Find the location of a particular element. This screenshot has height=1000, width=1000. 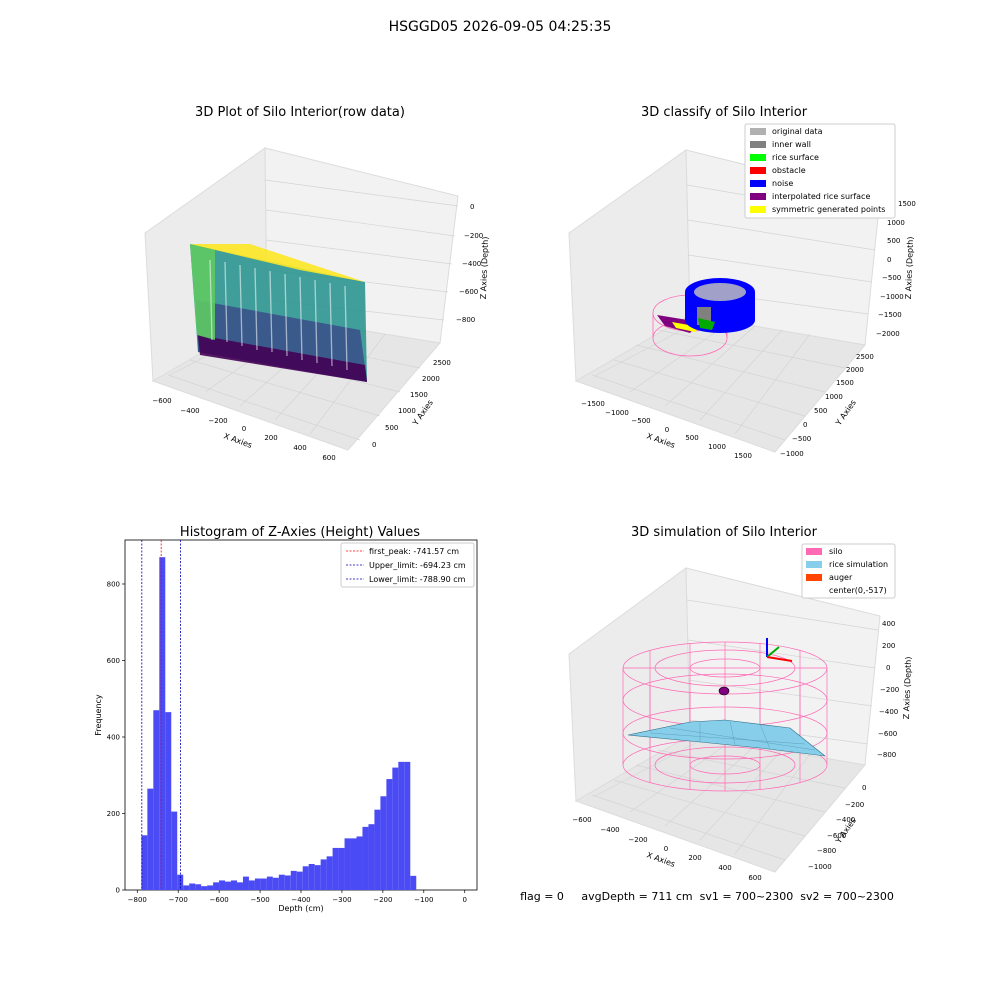

classify-z-tick: 1500 is located at coordinates (907, 204).